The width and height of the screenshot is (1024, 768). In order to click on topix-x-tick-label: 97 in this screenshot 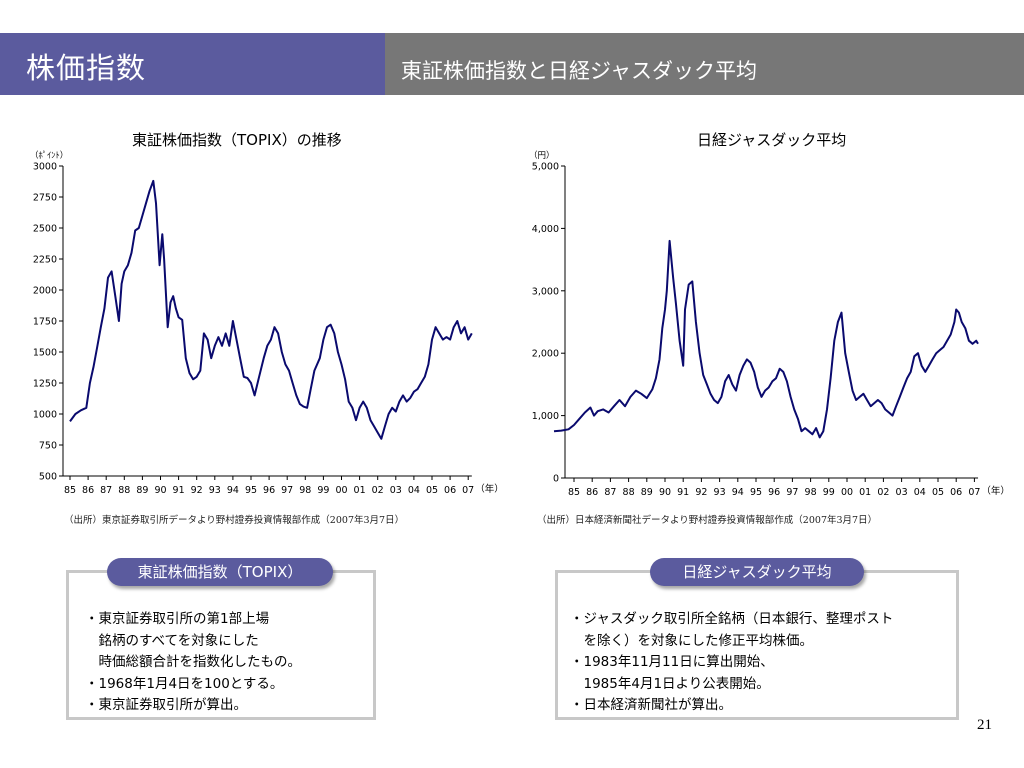, I will do `click(287, 490)`.